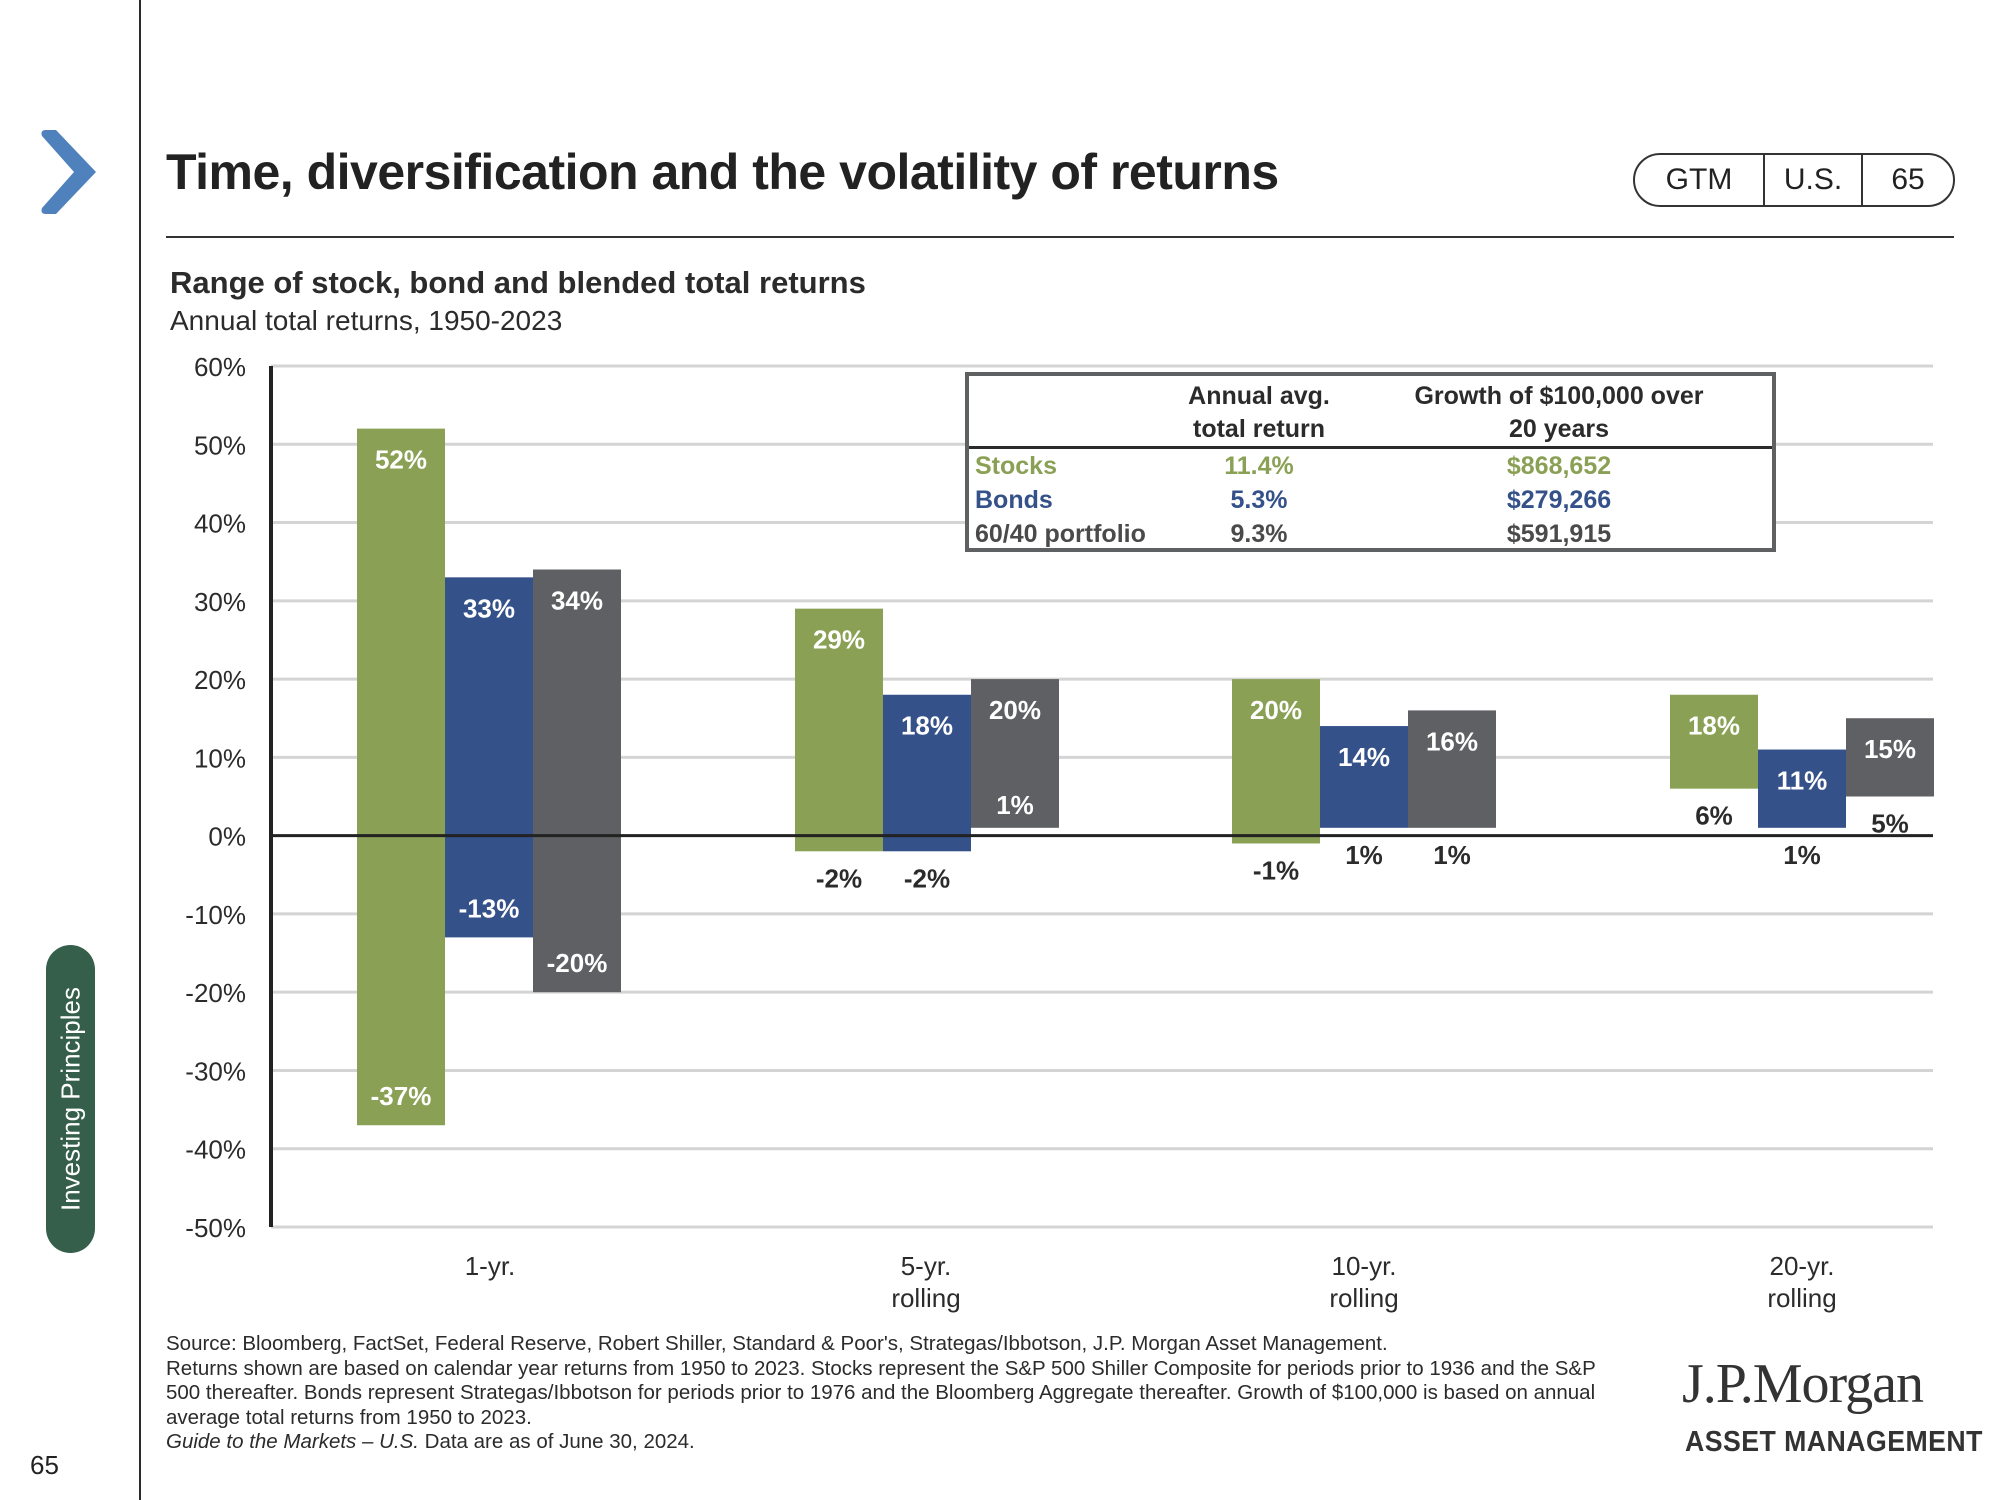 The image size is (2000, 1500). What do you see at coordinates (1259, 466) in the screenshot?
I see `row-avg-return: 11.4%` at bounding box center [1259, 466].